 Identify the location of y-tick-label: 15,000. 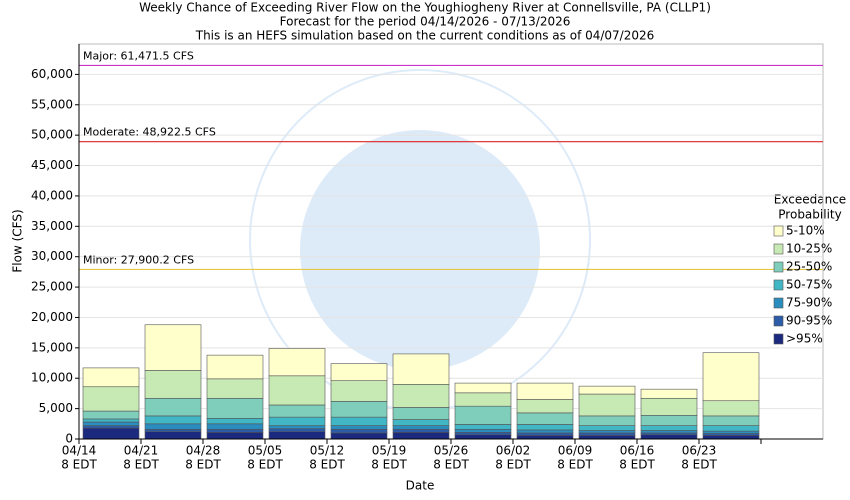
(52, 347).